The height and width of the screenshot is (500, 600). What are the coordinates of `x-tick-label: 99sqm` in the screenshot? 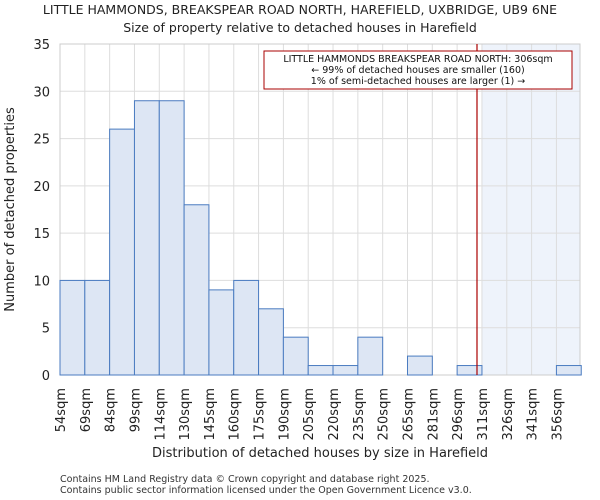 It's located at (135, 410).